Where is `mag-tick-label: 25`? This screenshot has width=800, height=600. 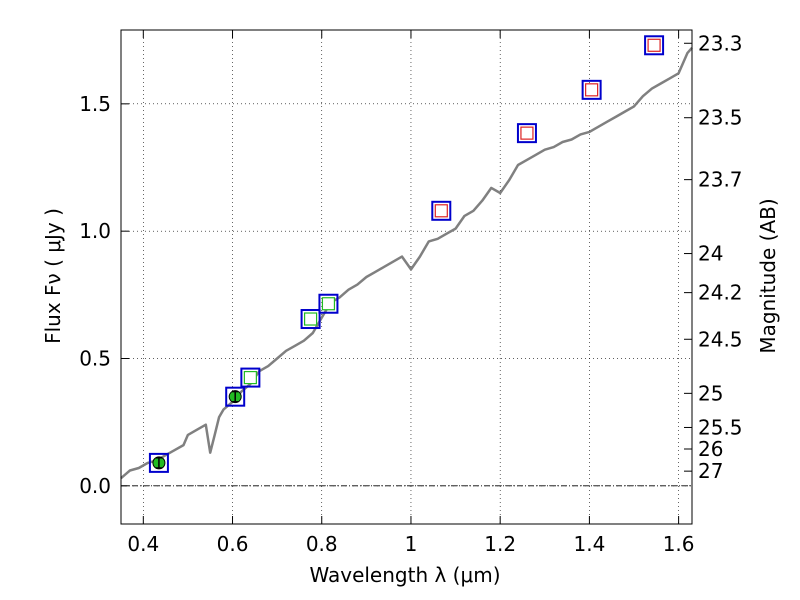 mag-tick-label: 25 is located at coordinates (710, 393).